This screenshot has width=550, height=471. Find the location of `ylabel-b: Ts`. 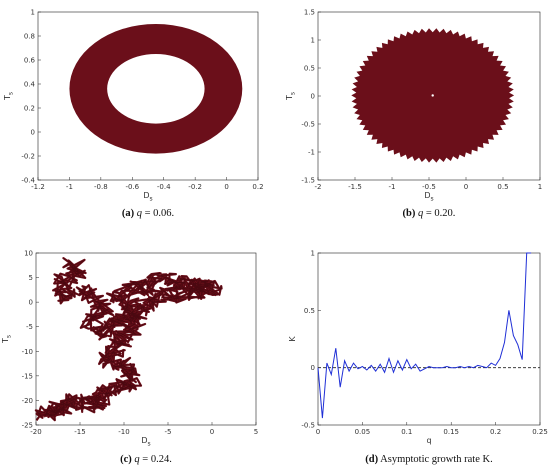

ylabel-b: Ts is located at coordinates (291, 96).